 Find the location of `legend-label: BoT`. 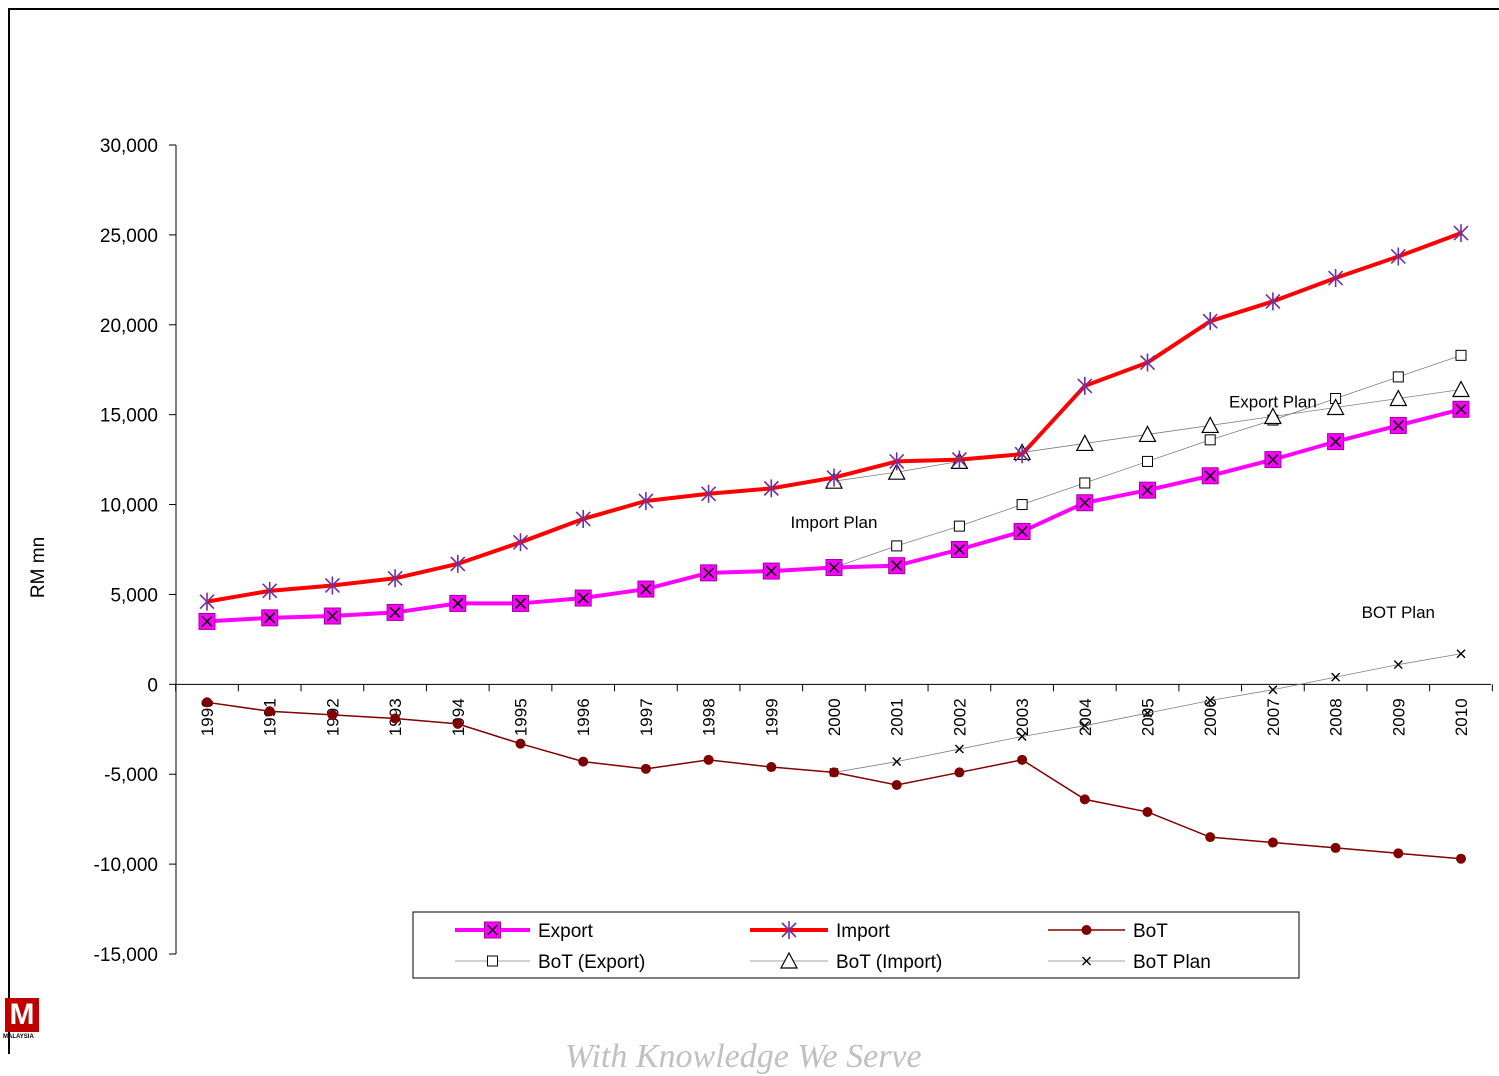

legend-label: BoT is located at coordinates (1150, 931).